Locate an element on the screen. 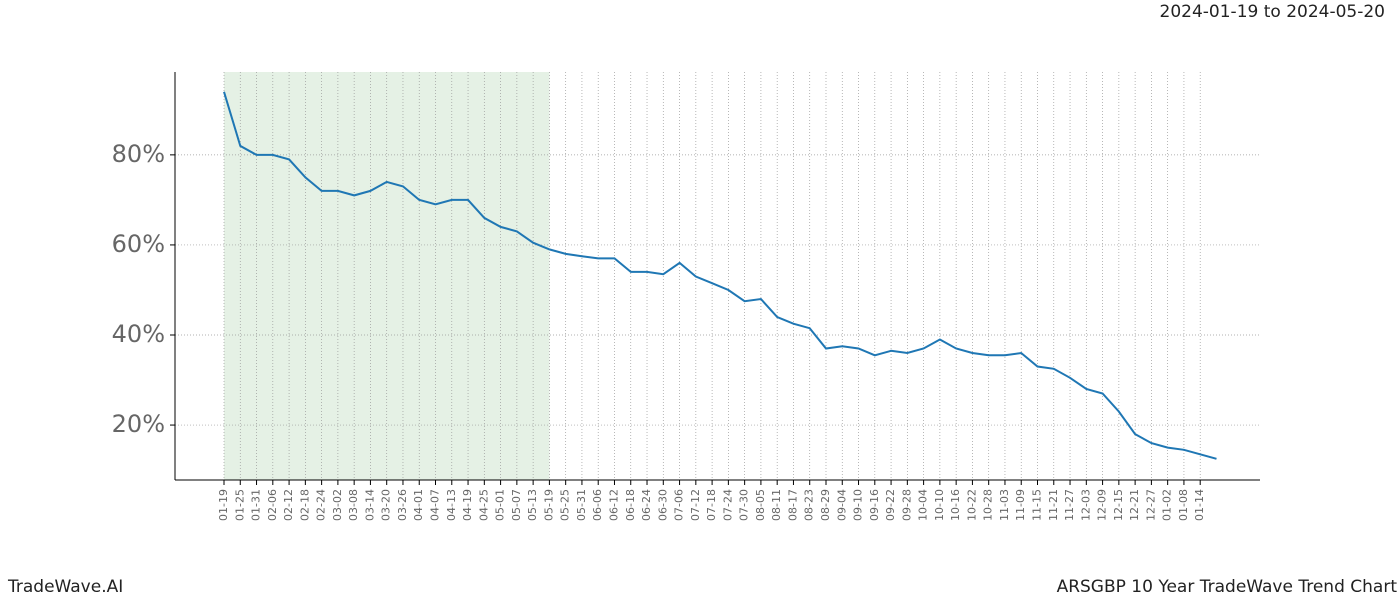 This screenshot has width=1400, height=600. x-tick-label: 12-15 is located at coordinates (1118, 505).